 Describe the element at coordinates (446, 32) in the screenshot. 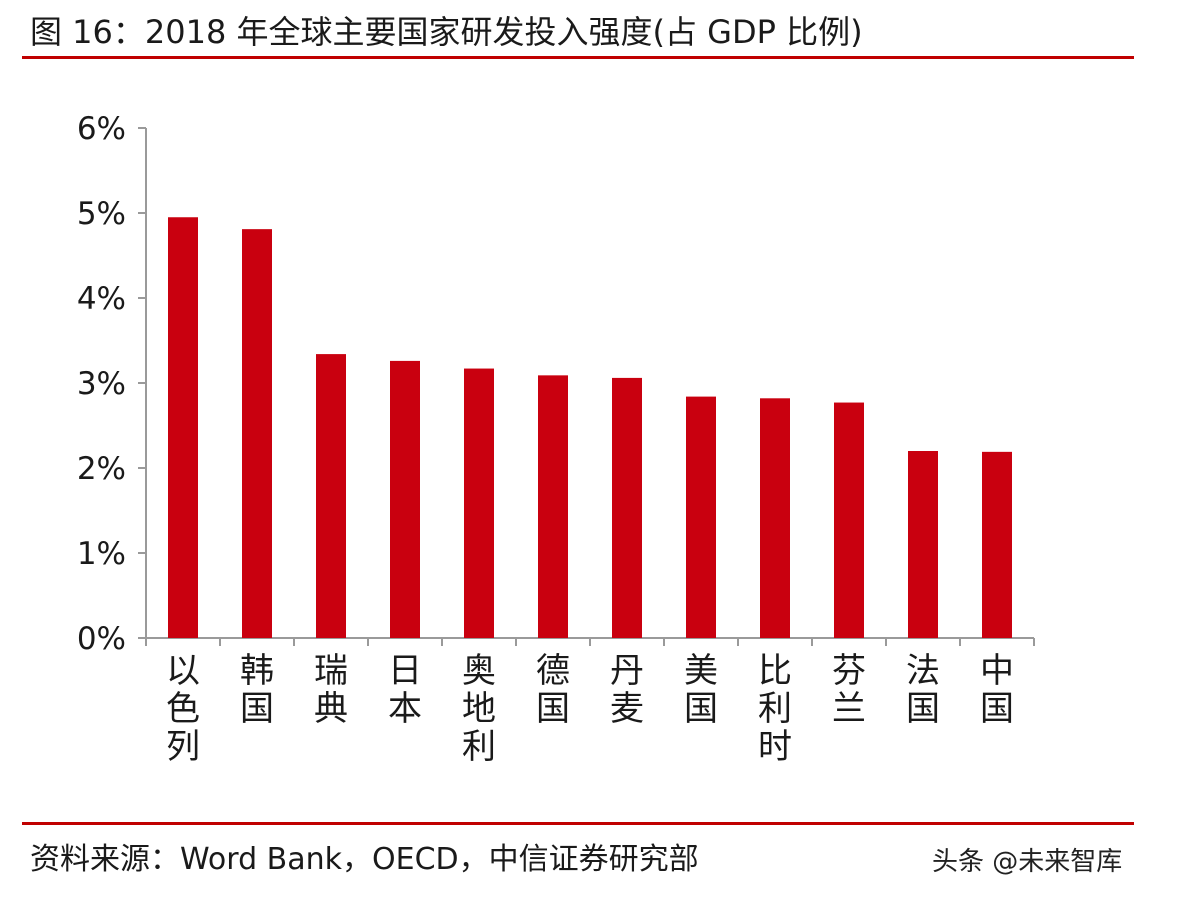

I see `chart-title: 图 16：2018 年全球主要国家研发投入强度(占 GDP 比例)` at that location.